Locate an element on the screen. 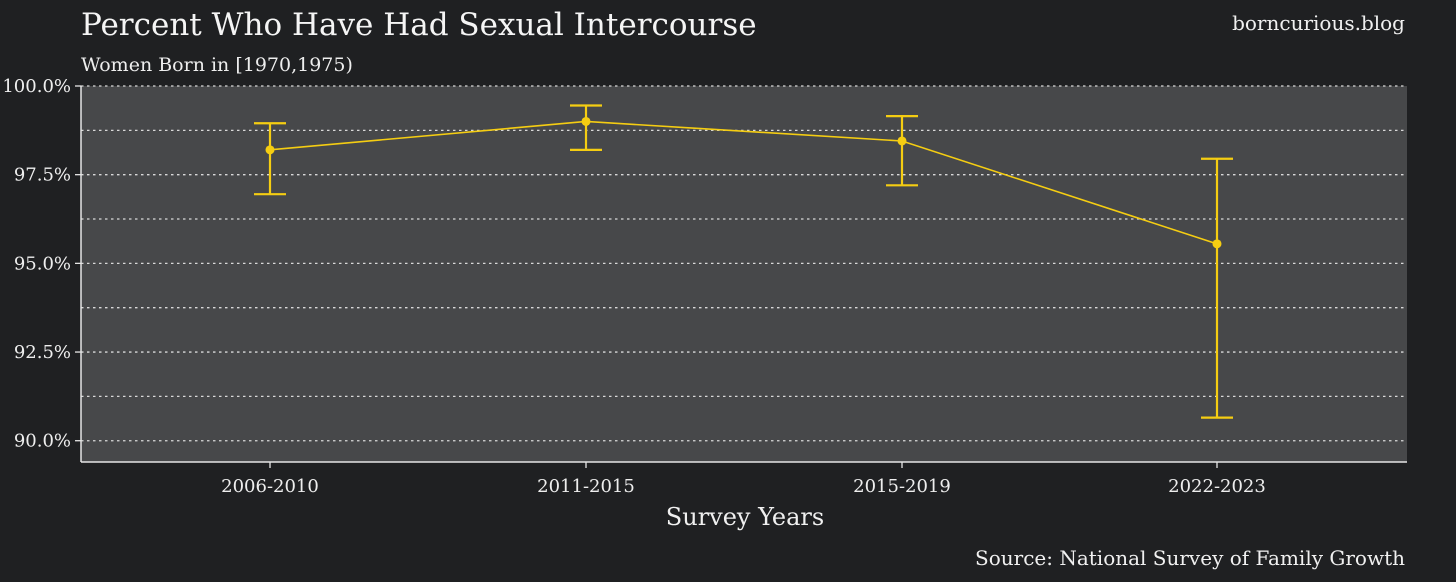  brand-label: borncurious.blog is located at coordinates (1318, 23).